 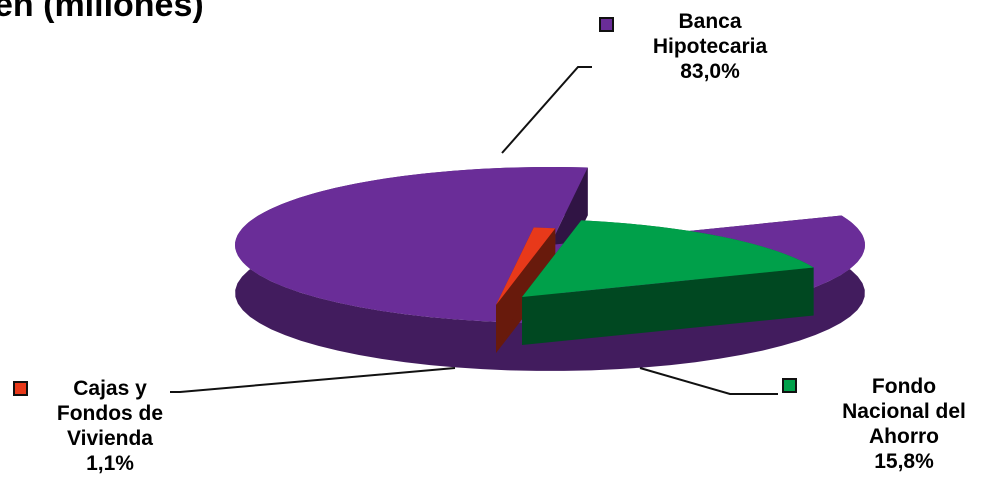 What do you see at coordinates (110, 426) in the screenshot?
I see `label-cajas-fondos: Cajas y Fondos de Vivienda 1,1%` at bounding box center [110, 426].